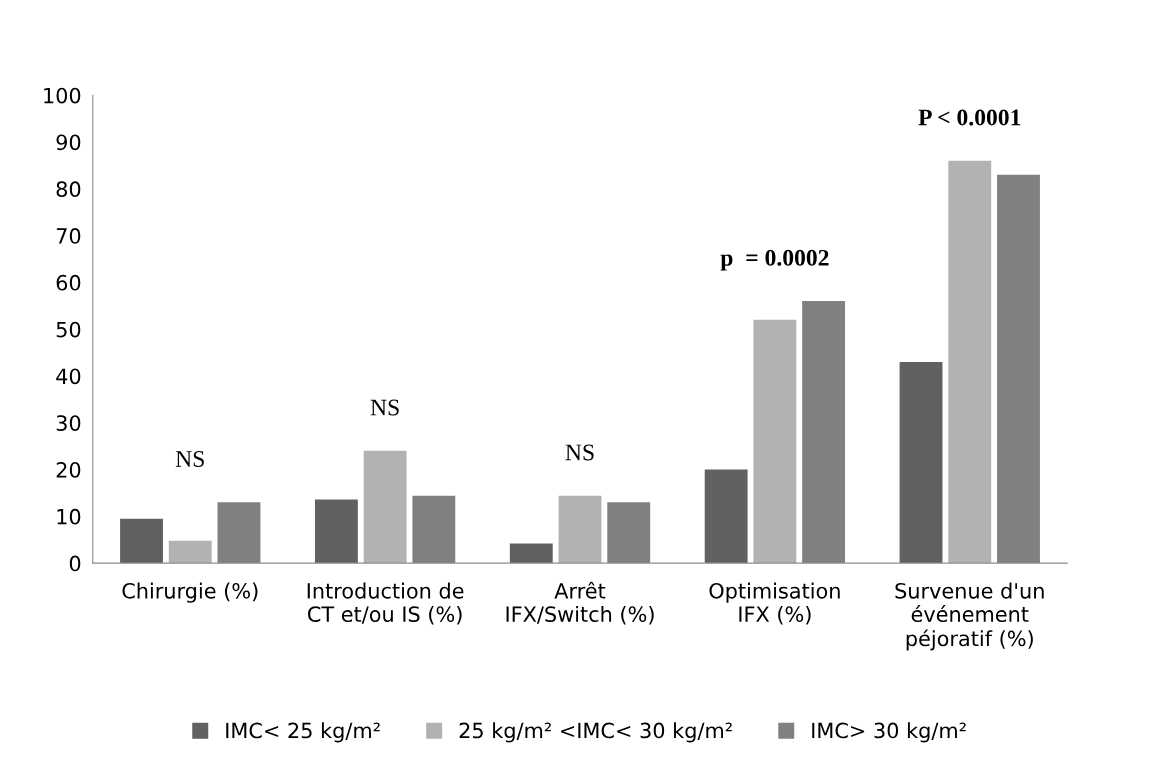  What do you see at coordinates (774, 603) in the screenshot?
I see `x-tick-label: Optimisation IFX (%)` at bounding box center [774, 603].